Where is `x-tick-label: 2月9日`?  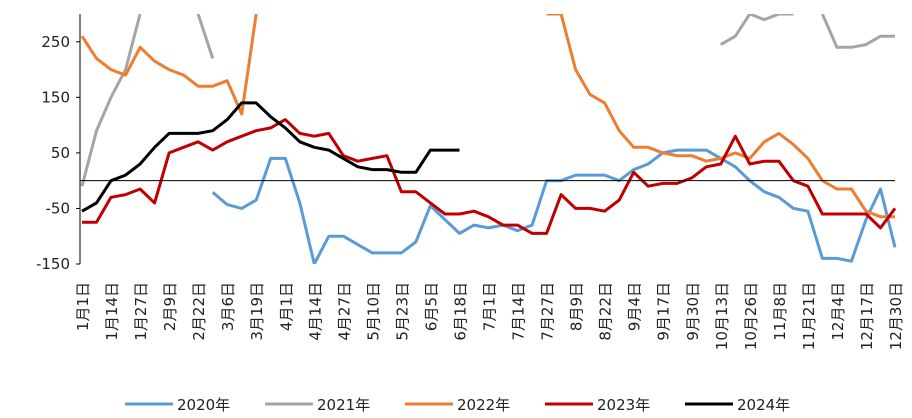 x-tick-label: 2月9日 is located at coordinates (170, 306).